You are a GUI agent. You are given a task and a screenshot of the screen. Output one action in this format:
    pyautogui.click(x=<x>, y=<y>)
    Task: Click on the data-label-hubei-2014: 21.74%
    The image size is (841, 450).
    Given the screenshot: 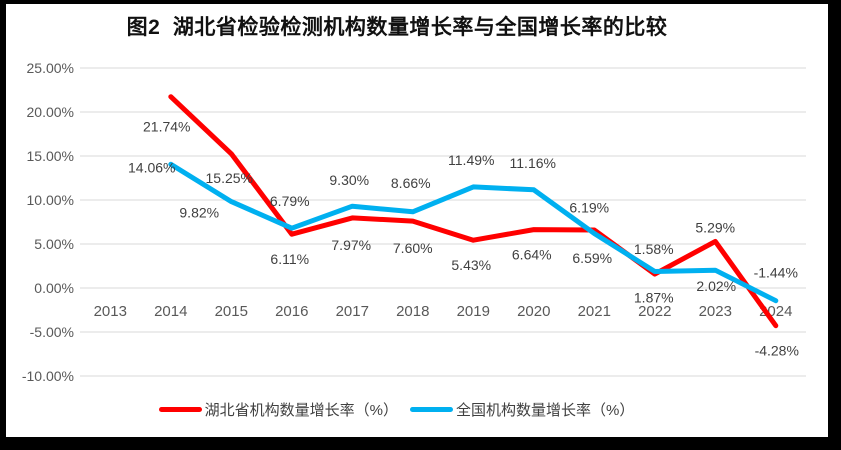 What is the action you would take?
    pyautogui.click(x=166, y=127)
    